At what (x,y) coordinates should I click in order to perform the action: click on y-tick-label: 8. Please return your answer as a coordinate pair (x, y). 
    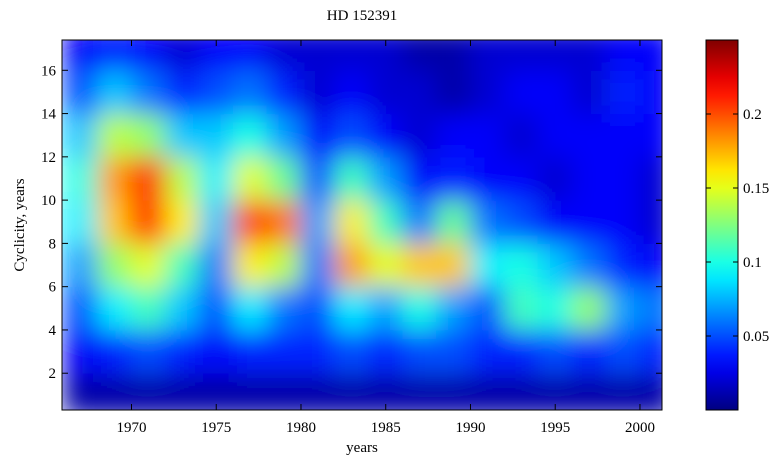
    Looking at the image, I should click on (53, 244).